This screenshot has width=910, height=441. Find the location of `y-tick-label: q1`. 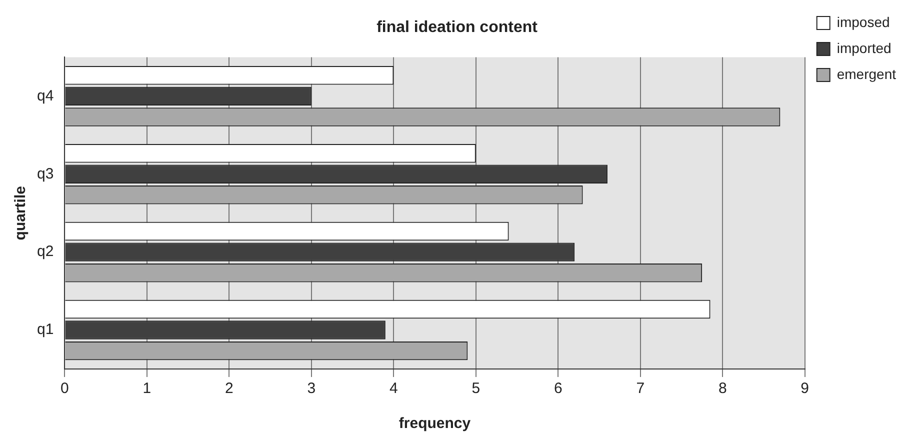

y-tick-label: q1 is located at coordinates (45, 329).